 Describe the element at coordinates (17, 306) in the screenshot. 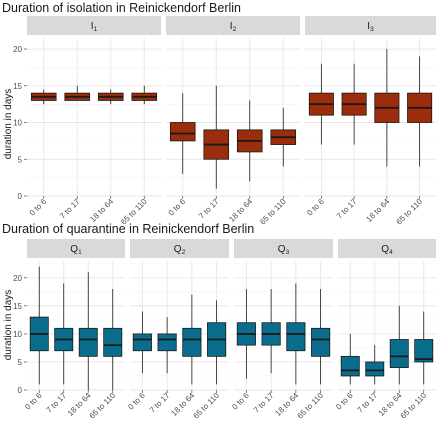

I see `quarantine-y-tick-label: 15` at that location.